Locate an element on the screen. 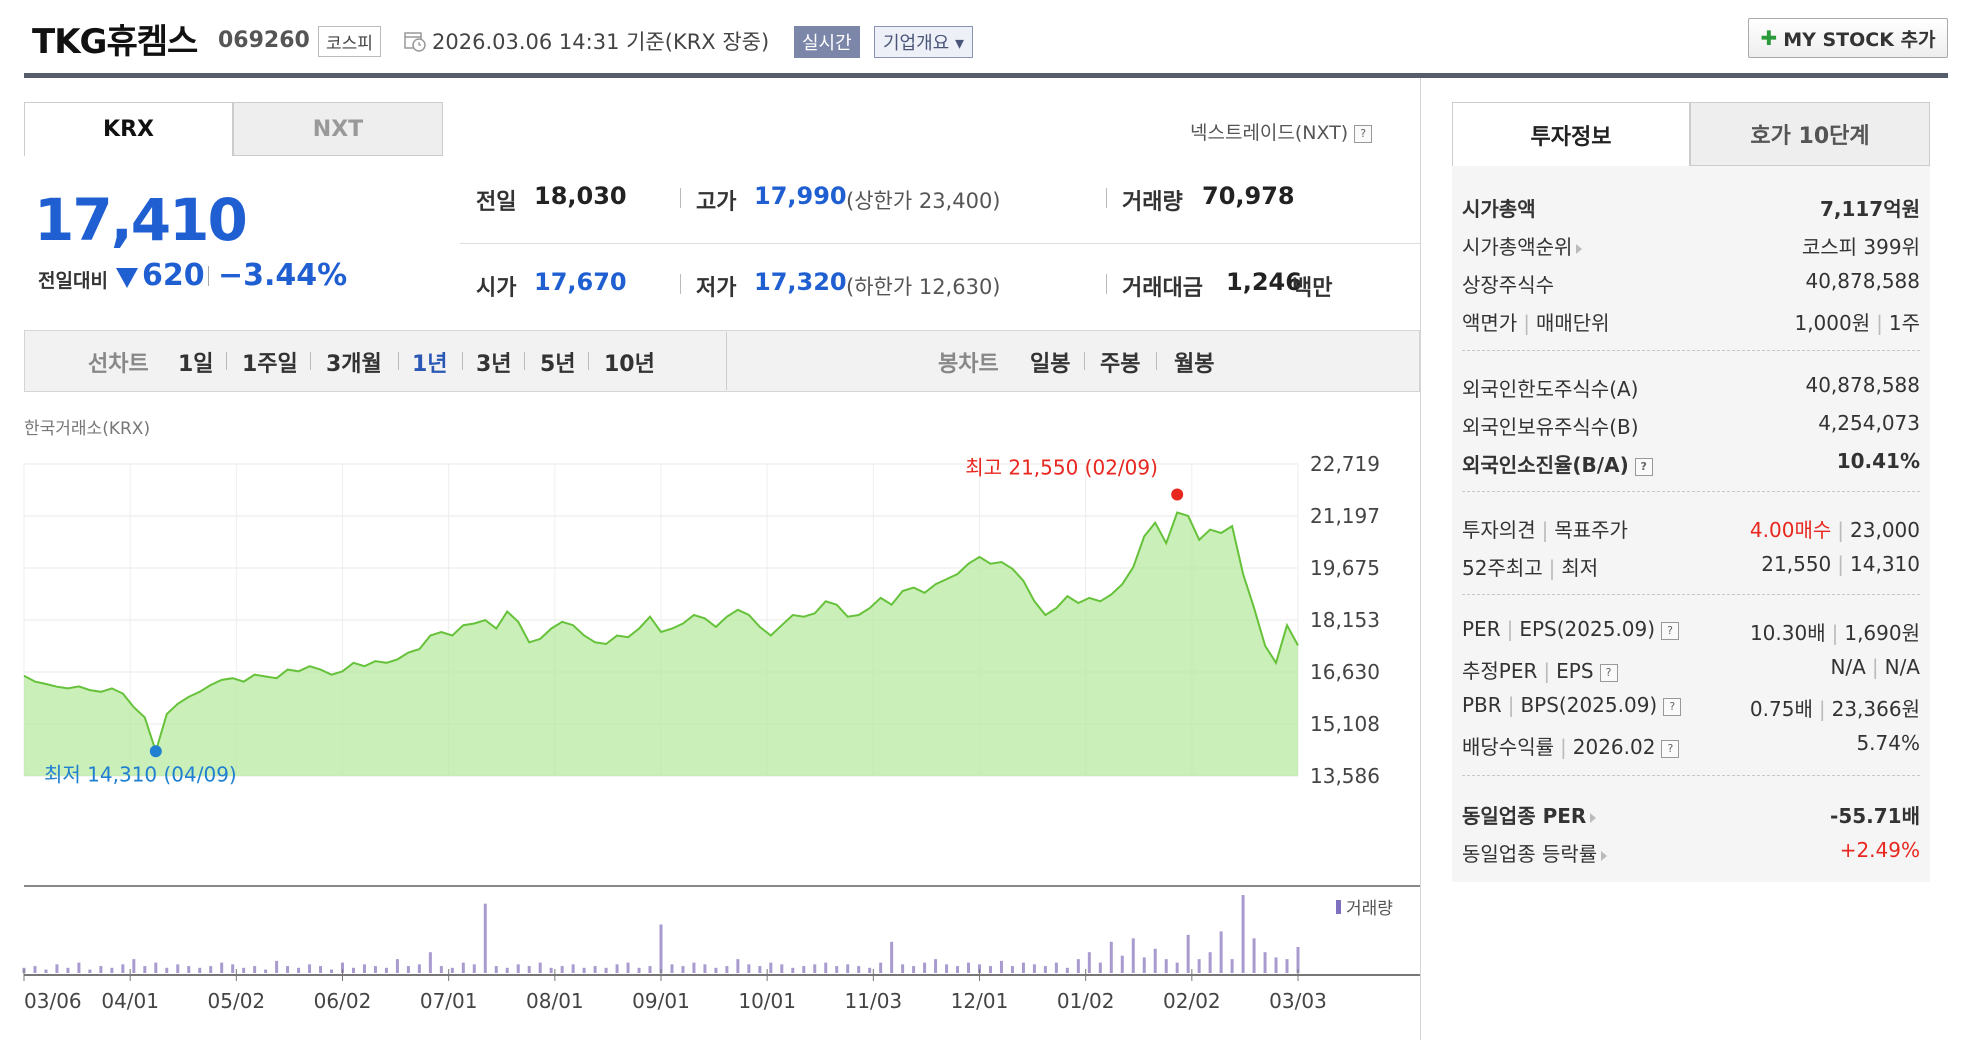  w52-low-label: 최저 is located at coordinates (1580, 568).